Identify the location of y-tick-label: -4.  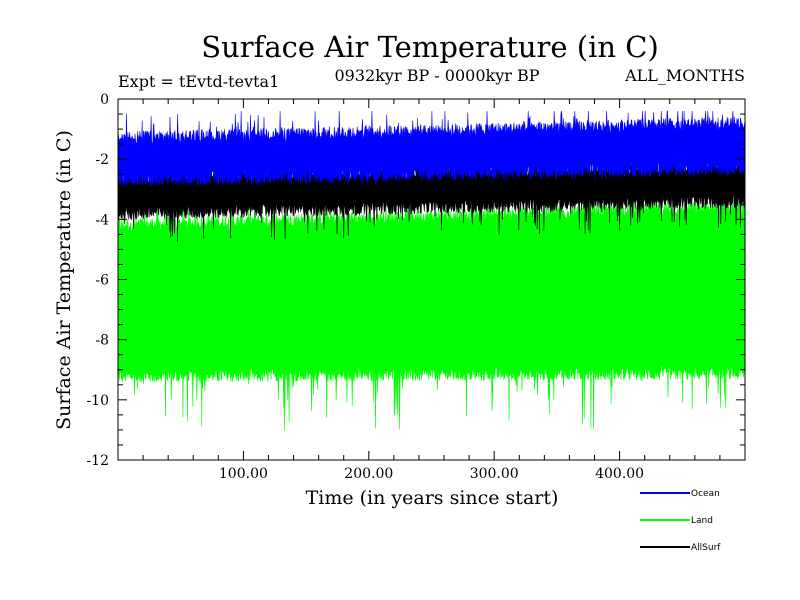
(102, 220).